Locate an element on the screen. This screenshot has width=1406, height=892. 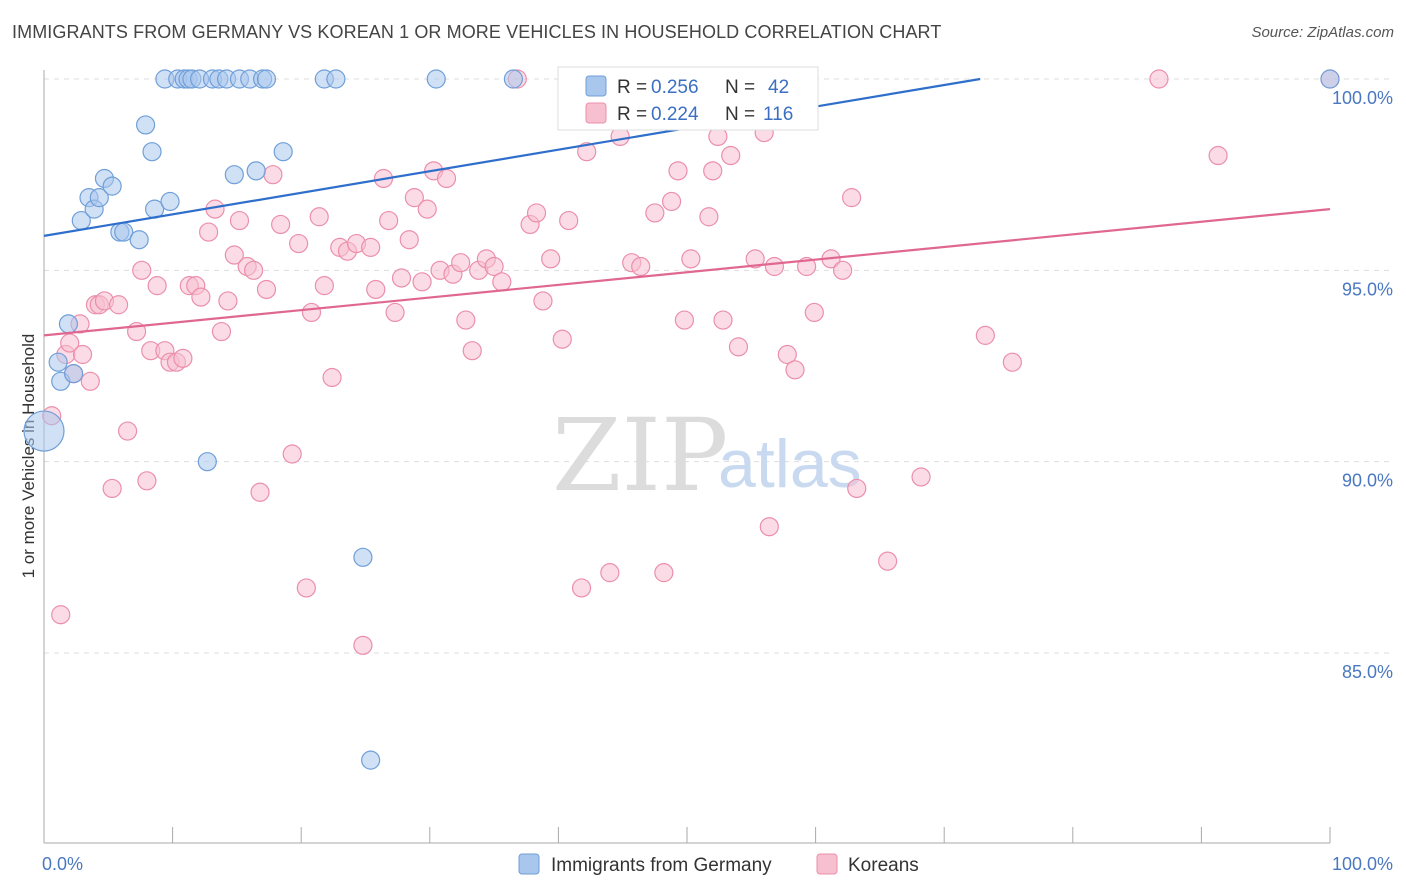
watermark-zip: ZIP is located at coordinates (640, 455).